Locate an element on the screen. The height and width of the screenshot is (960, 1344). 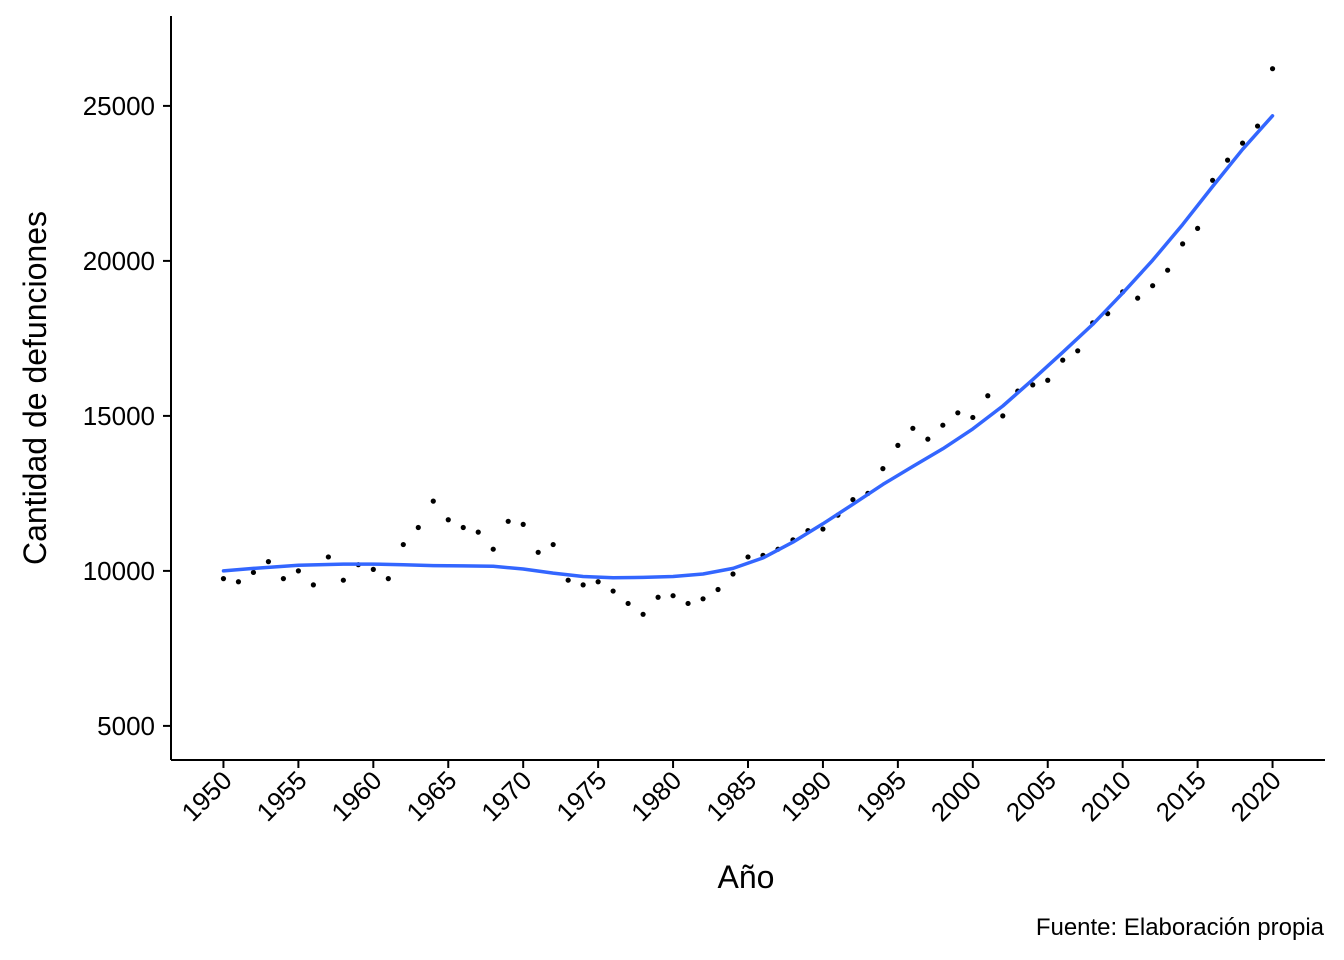
x-tick-label: 2005 is located at coordinates (1031, 796).